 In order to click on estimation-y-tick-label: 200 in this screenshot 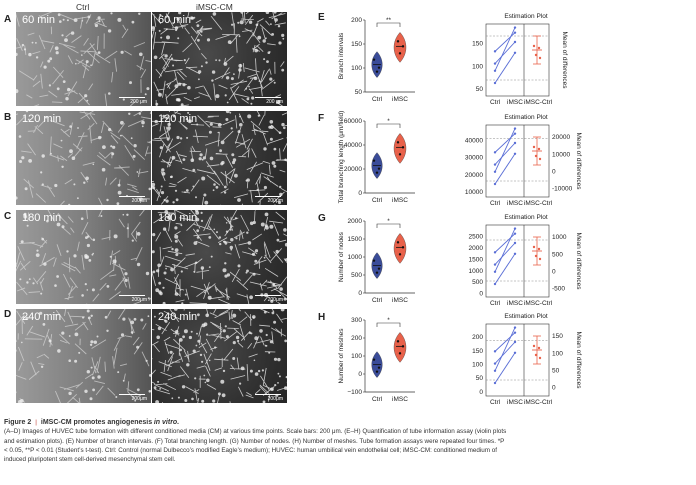, I will do `click(477, 337)`.